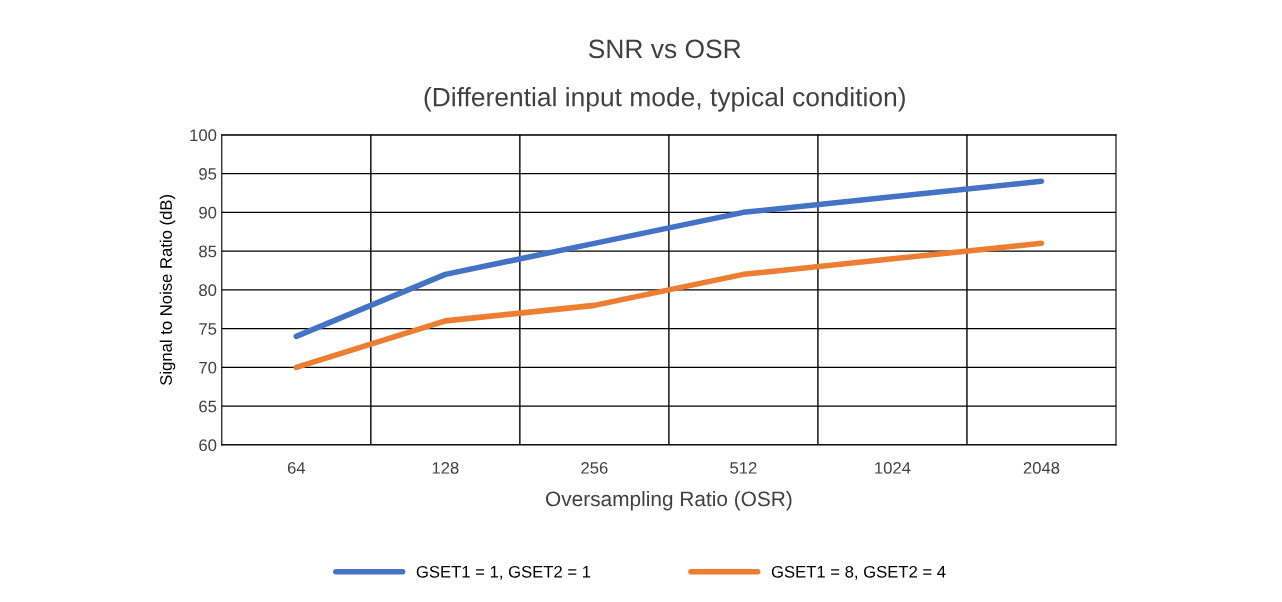 Image resolution: width=1282 pixels, height=602 pixels. Describe the element at coordinates (208, 445) in the screenshot. I see `y-tick-label: 60` at that location.